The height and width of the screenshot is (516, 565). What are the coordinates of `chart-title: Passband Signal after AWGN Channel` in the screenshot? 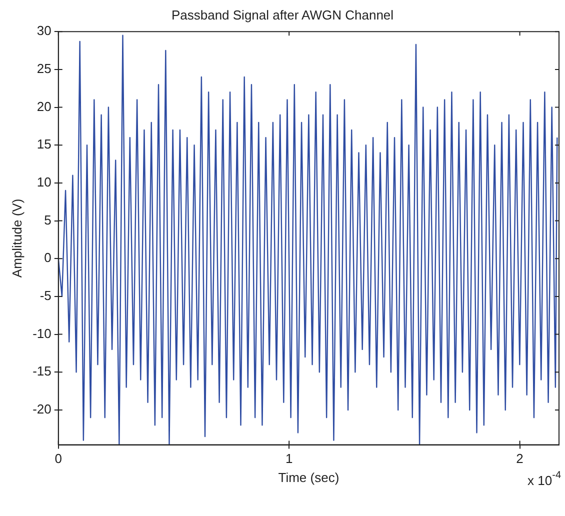 It's located at (282, 14).